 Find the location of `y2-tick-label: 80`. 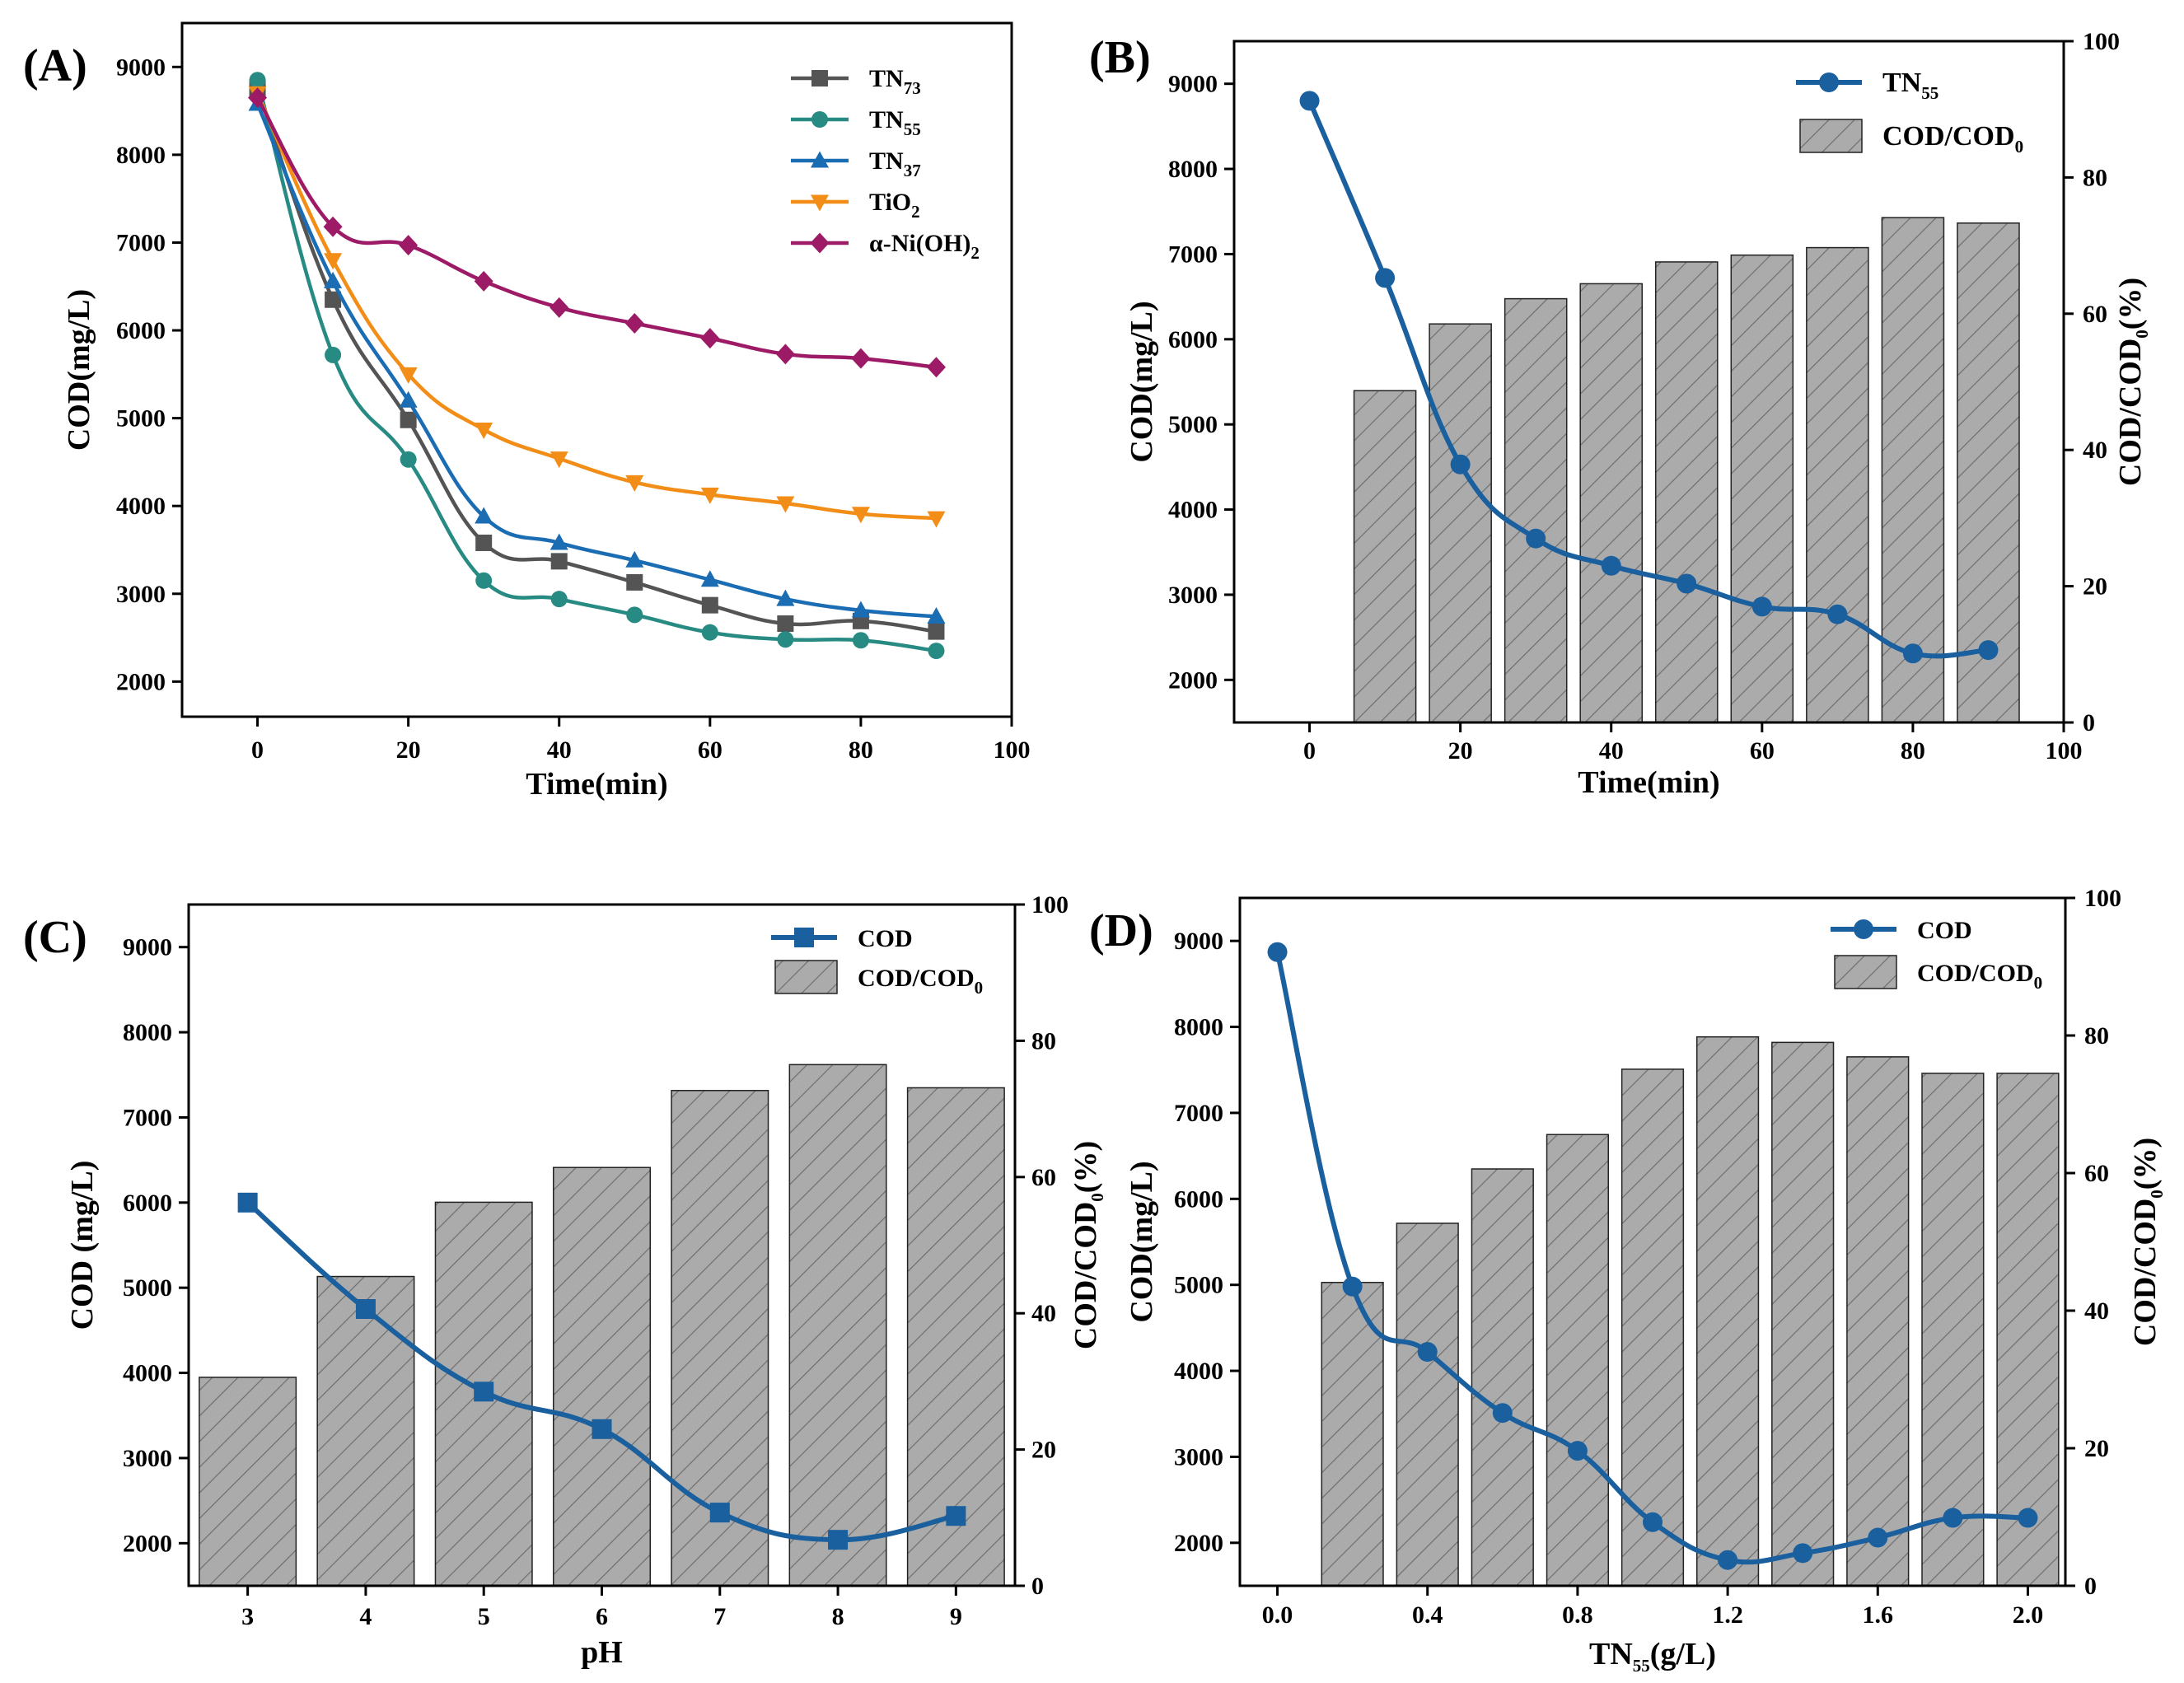

y2-tick-label: 80 is located at coordinates (1043, 1040).